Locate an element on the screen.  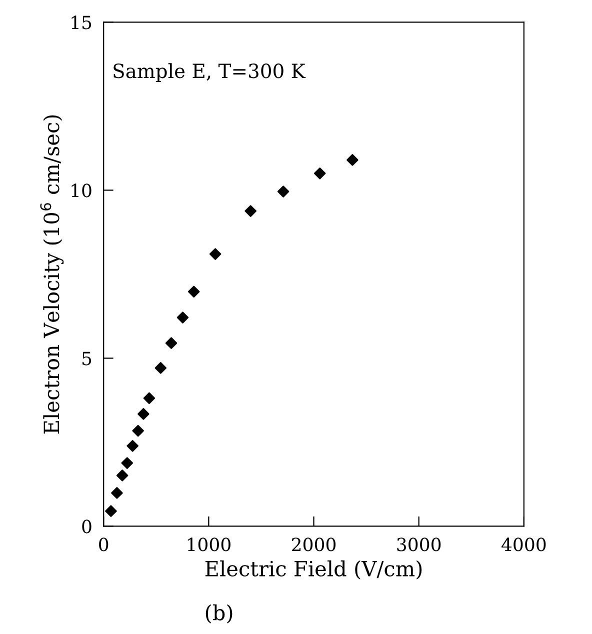
y-tick-label: 10 is located at coordinates (82, 191).